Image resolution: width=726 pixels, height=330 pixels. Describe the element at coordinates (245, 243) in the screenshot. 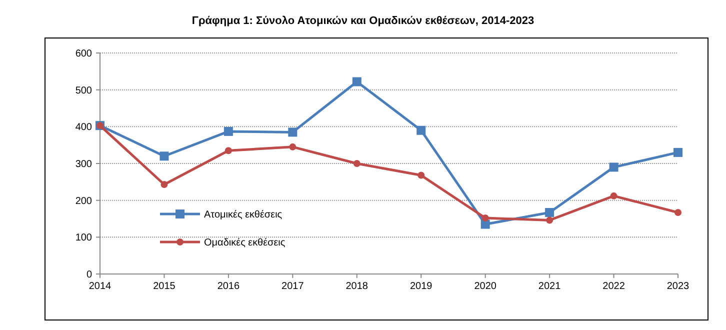

I see `legend-label: Ομαδικές εκθέσεις` at that location.